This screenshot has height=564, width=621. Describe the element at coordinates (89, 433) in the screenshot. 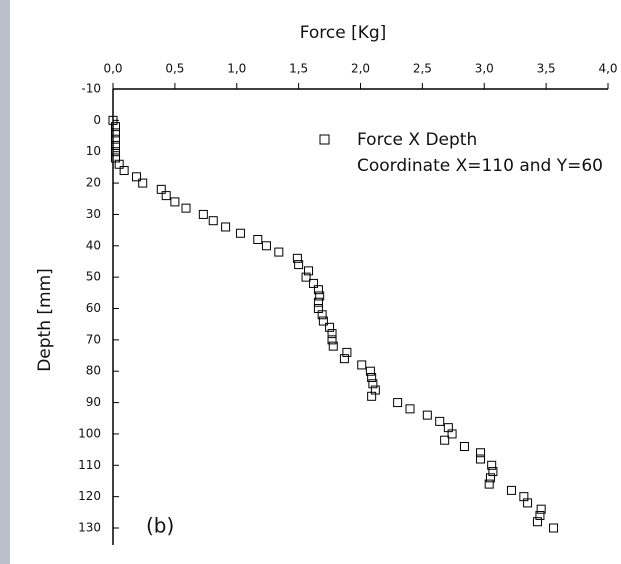

I see `y-tick-label: 100` at that location.